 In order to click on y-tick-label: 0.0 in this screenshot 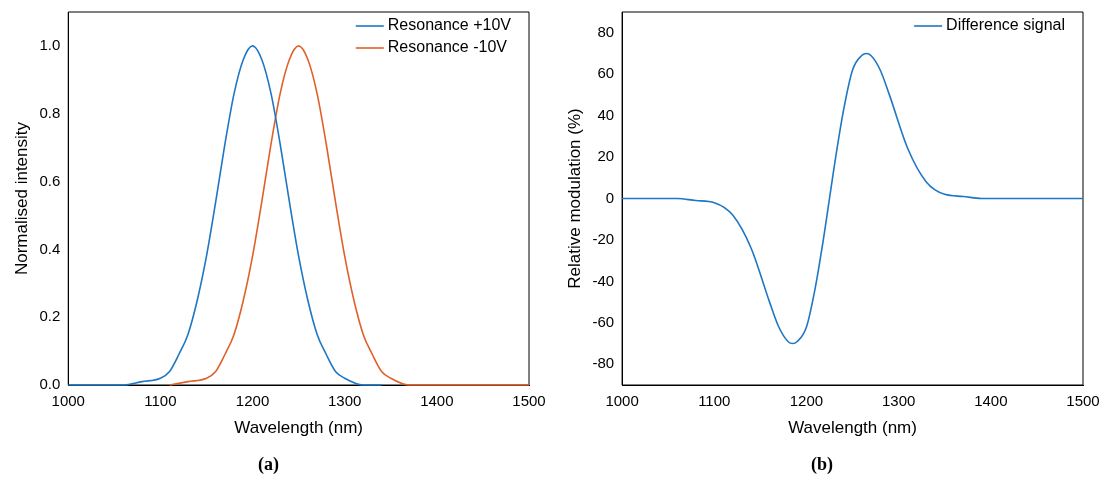, I will do `click(50, 384)`.